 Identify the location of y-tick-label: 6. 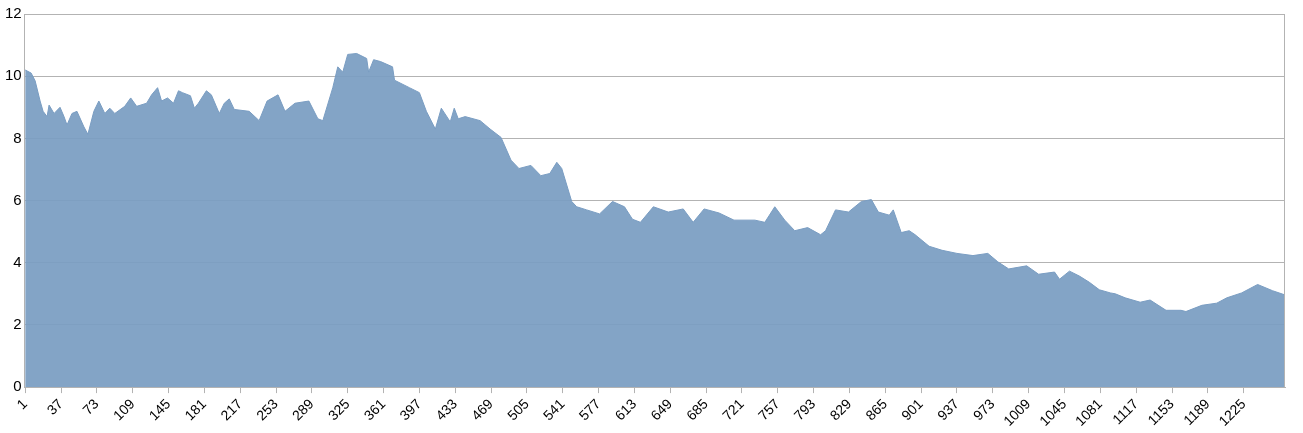
(17, 199).